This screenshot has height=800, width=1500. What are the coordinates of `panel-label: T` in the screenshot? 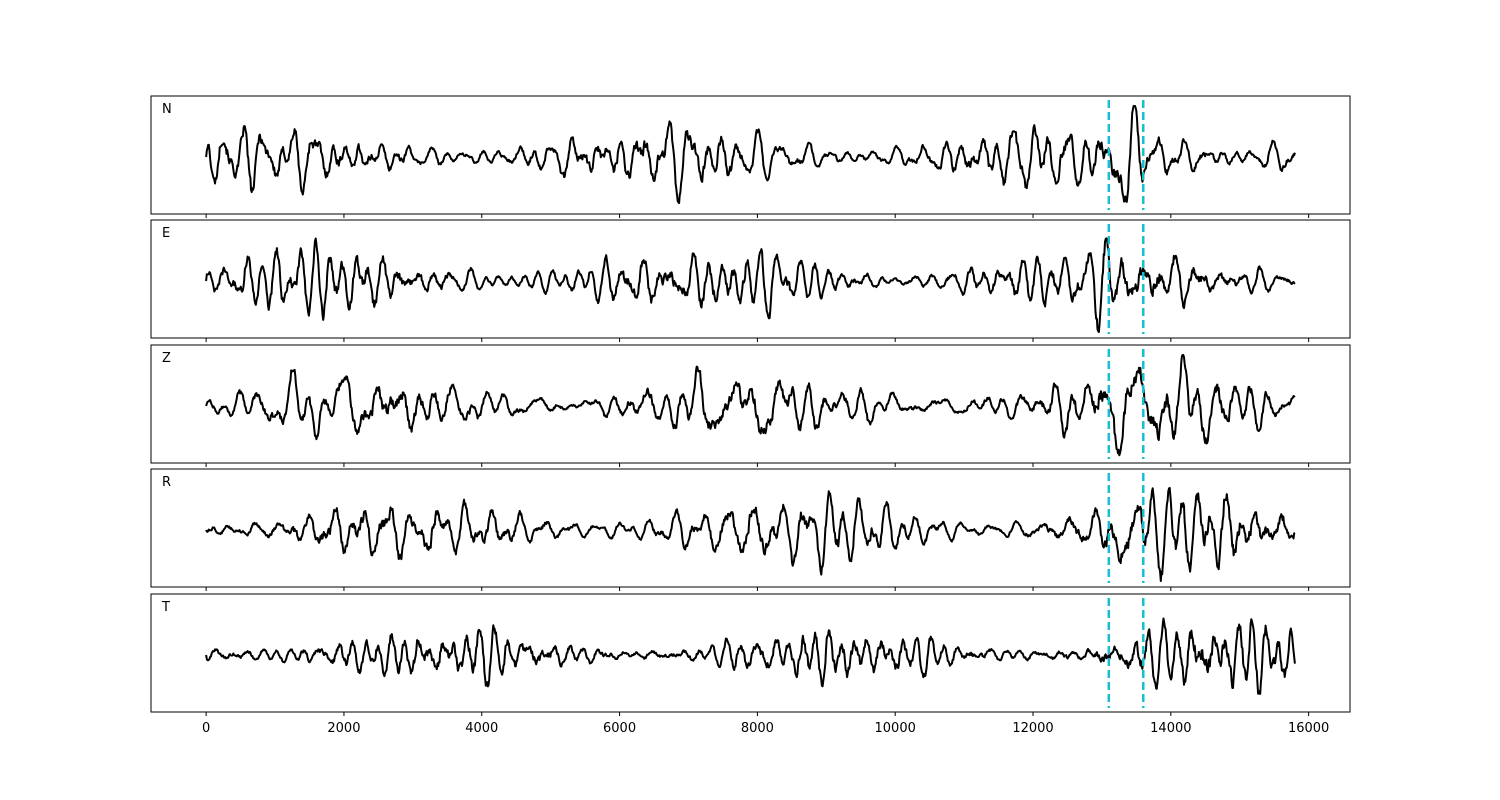 It's located at (165, 607).